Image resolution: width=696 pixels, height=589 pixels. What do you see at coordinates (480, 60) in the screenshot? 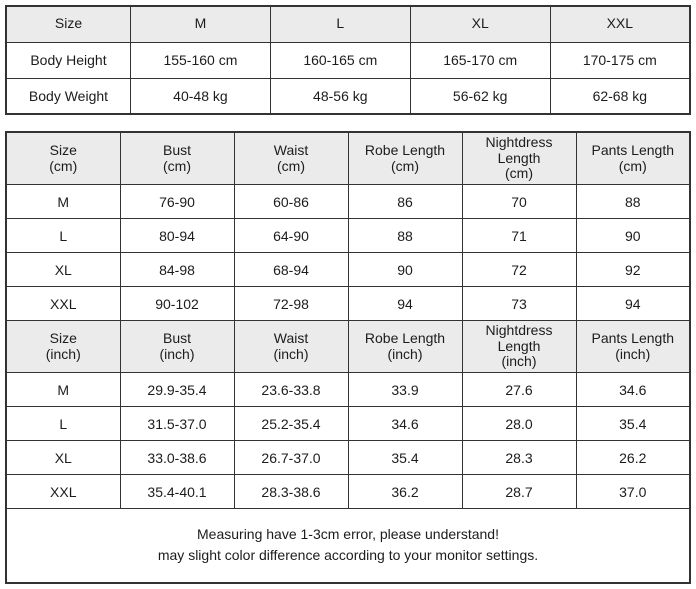
I see `value-cell: 165-170 cm` at bounding box center [480, 60].